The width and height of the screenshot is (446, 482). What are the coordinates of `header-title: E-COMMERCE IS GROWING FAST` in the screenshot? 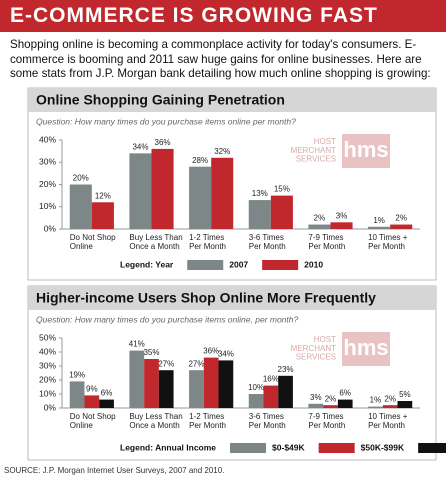 It's located at (223, 16).